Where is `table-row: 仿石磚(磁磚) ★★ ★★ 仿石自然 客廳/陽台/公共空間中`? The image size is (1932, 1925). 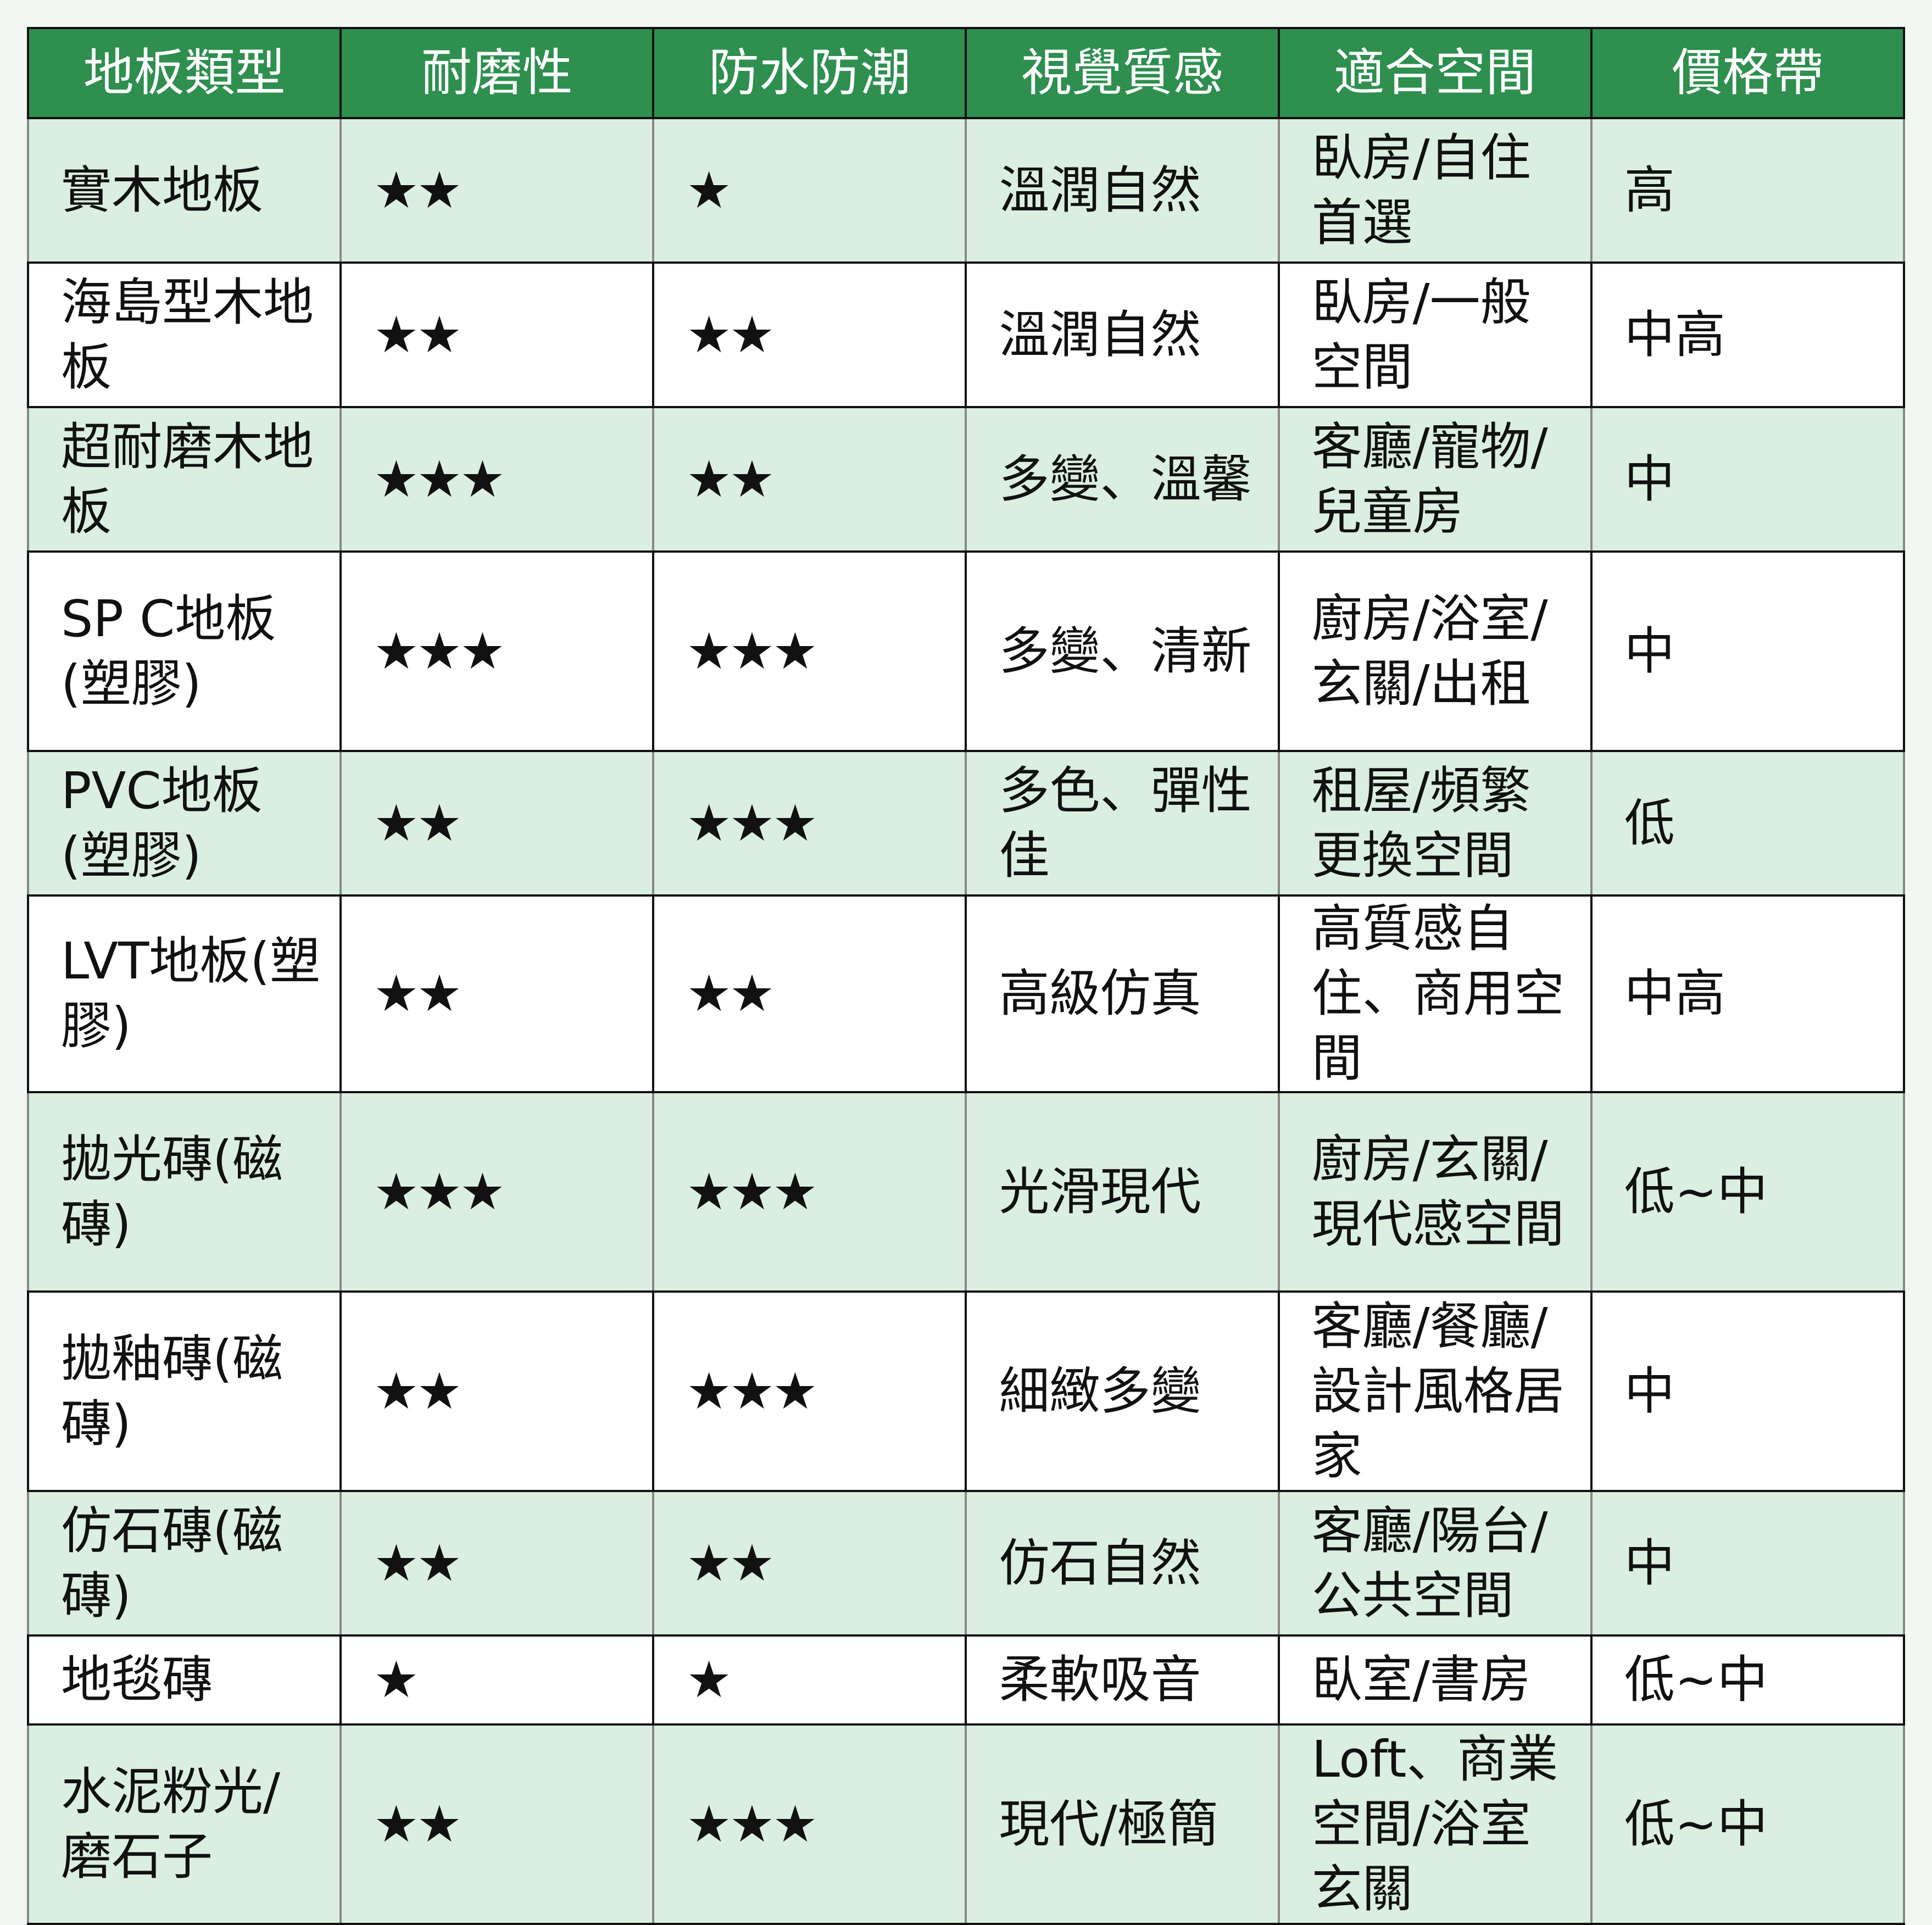 table-row: 仿石磚(磁磚) ★★ ★★ 仿石自然 客廳/陽台/公共空間中 is located at coordinates (966, 1563).